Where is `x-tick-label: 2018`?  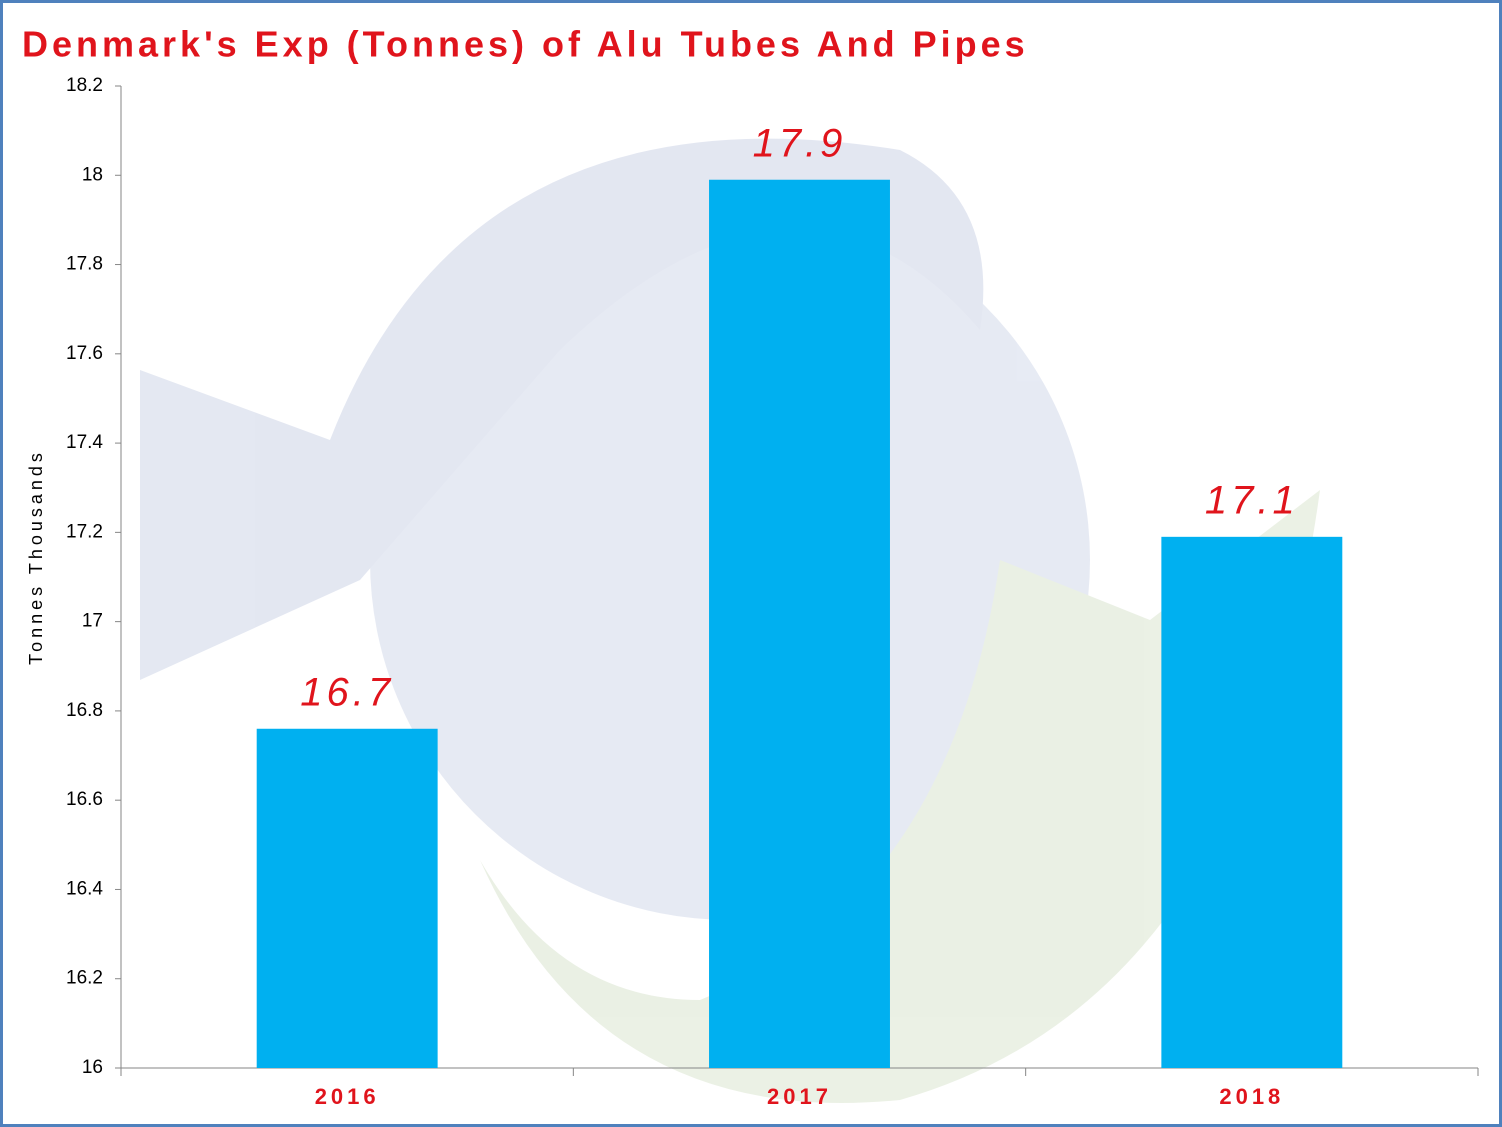 x-tick-label: 2018 is located at coordinates (1251, 1096).